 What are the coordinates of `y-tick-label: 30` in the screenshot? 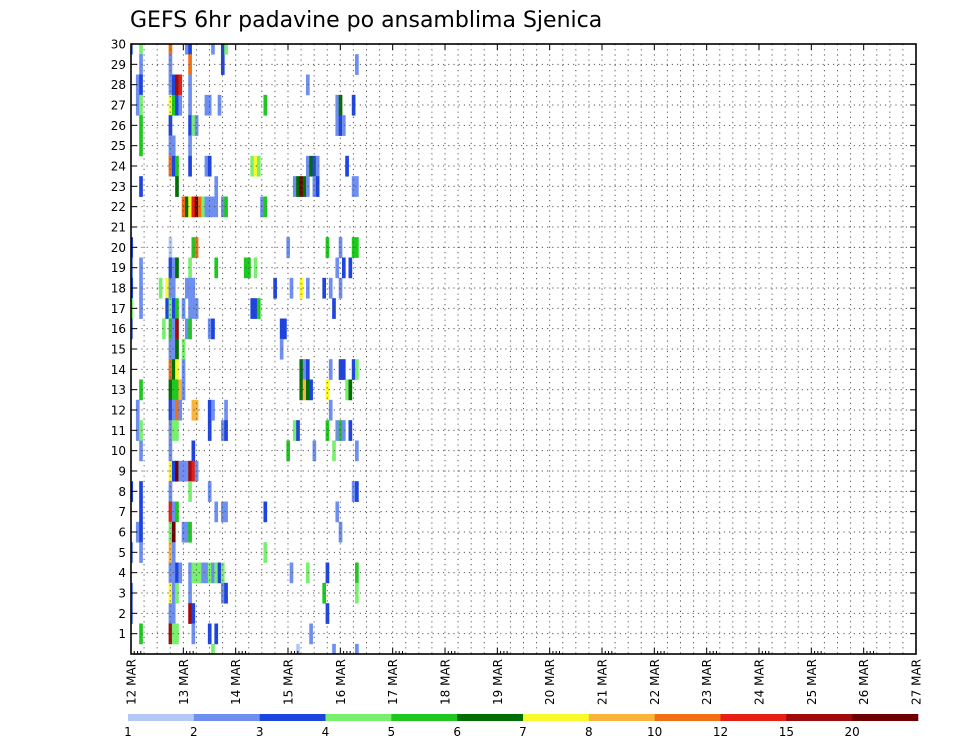 It's located at (118, 45).